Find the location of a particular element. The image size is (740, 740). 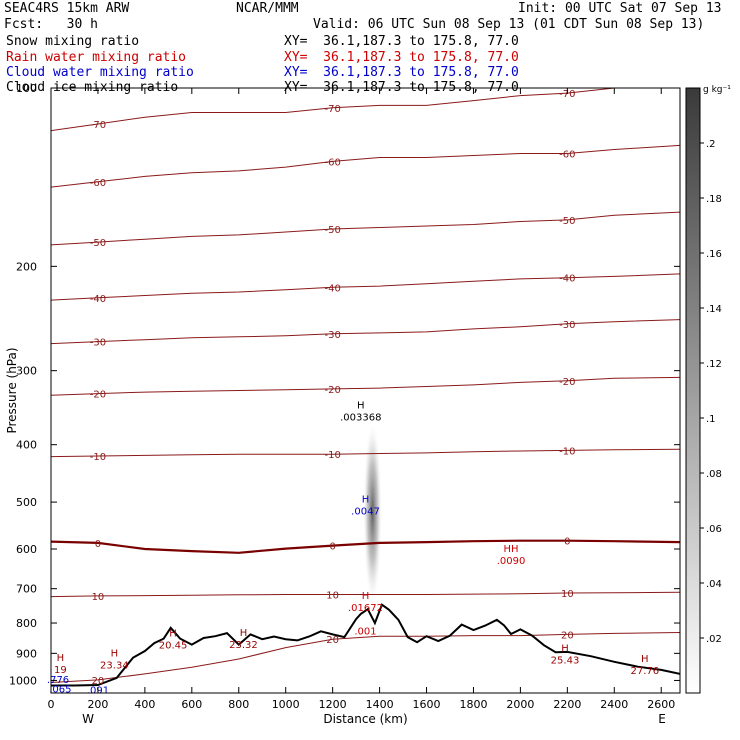

colorbar-unit: g kg⁻¹ is located at coordinates (717, 90).